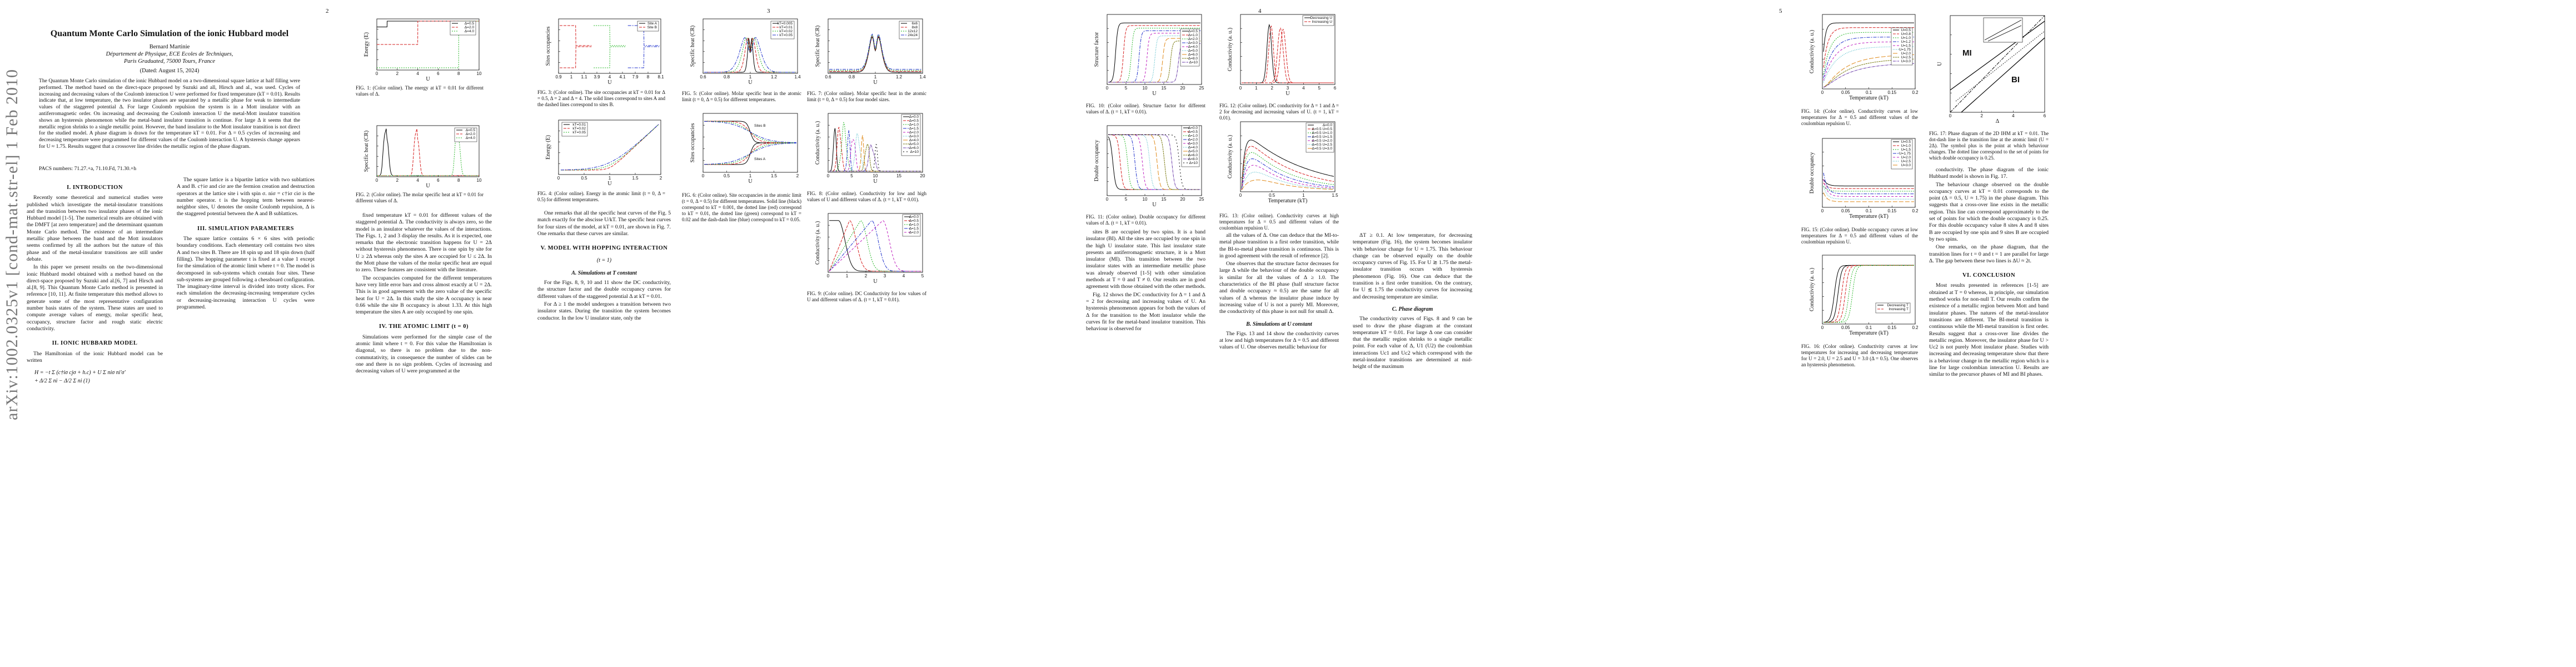 The width and height of the screenshot is (2576, 667). What do you see at coordinates (818, 243) in the screenshot?
I see `y-axis-label: Conductivity (a. u.)` at bounding box center [818, 243].